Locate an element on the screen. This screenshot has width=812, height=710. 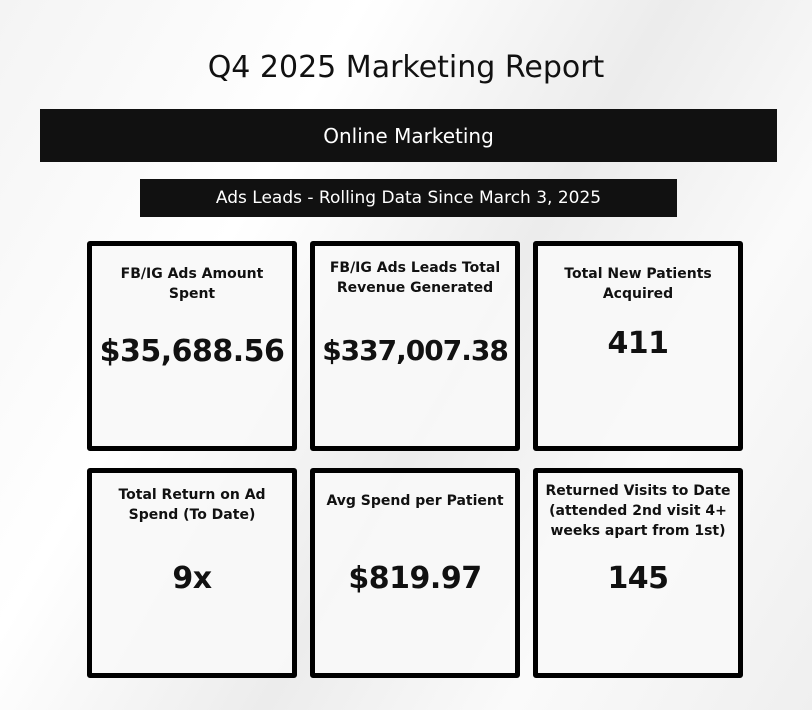
metric-label: Total New Patients Acquired is located at coordinates (638, 284).